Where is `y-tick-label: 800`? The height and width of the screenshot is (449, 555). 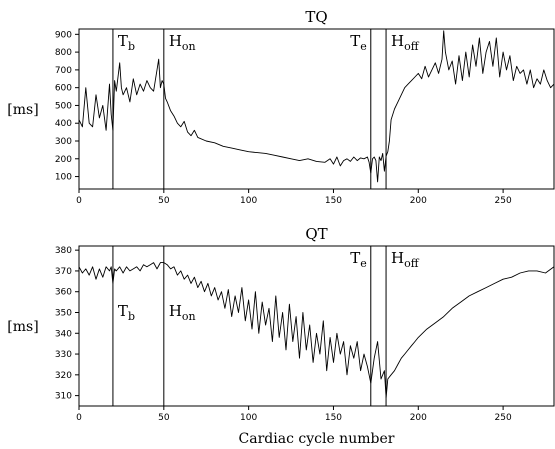 y-tick-label: 800 is located at coordinates (63, 53).